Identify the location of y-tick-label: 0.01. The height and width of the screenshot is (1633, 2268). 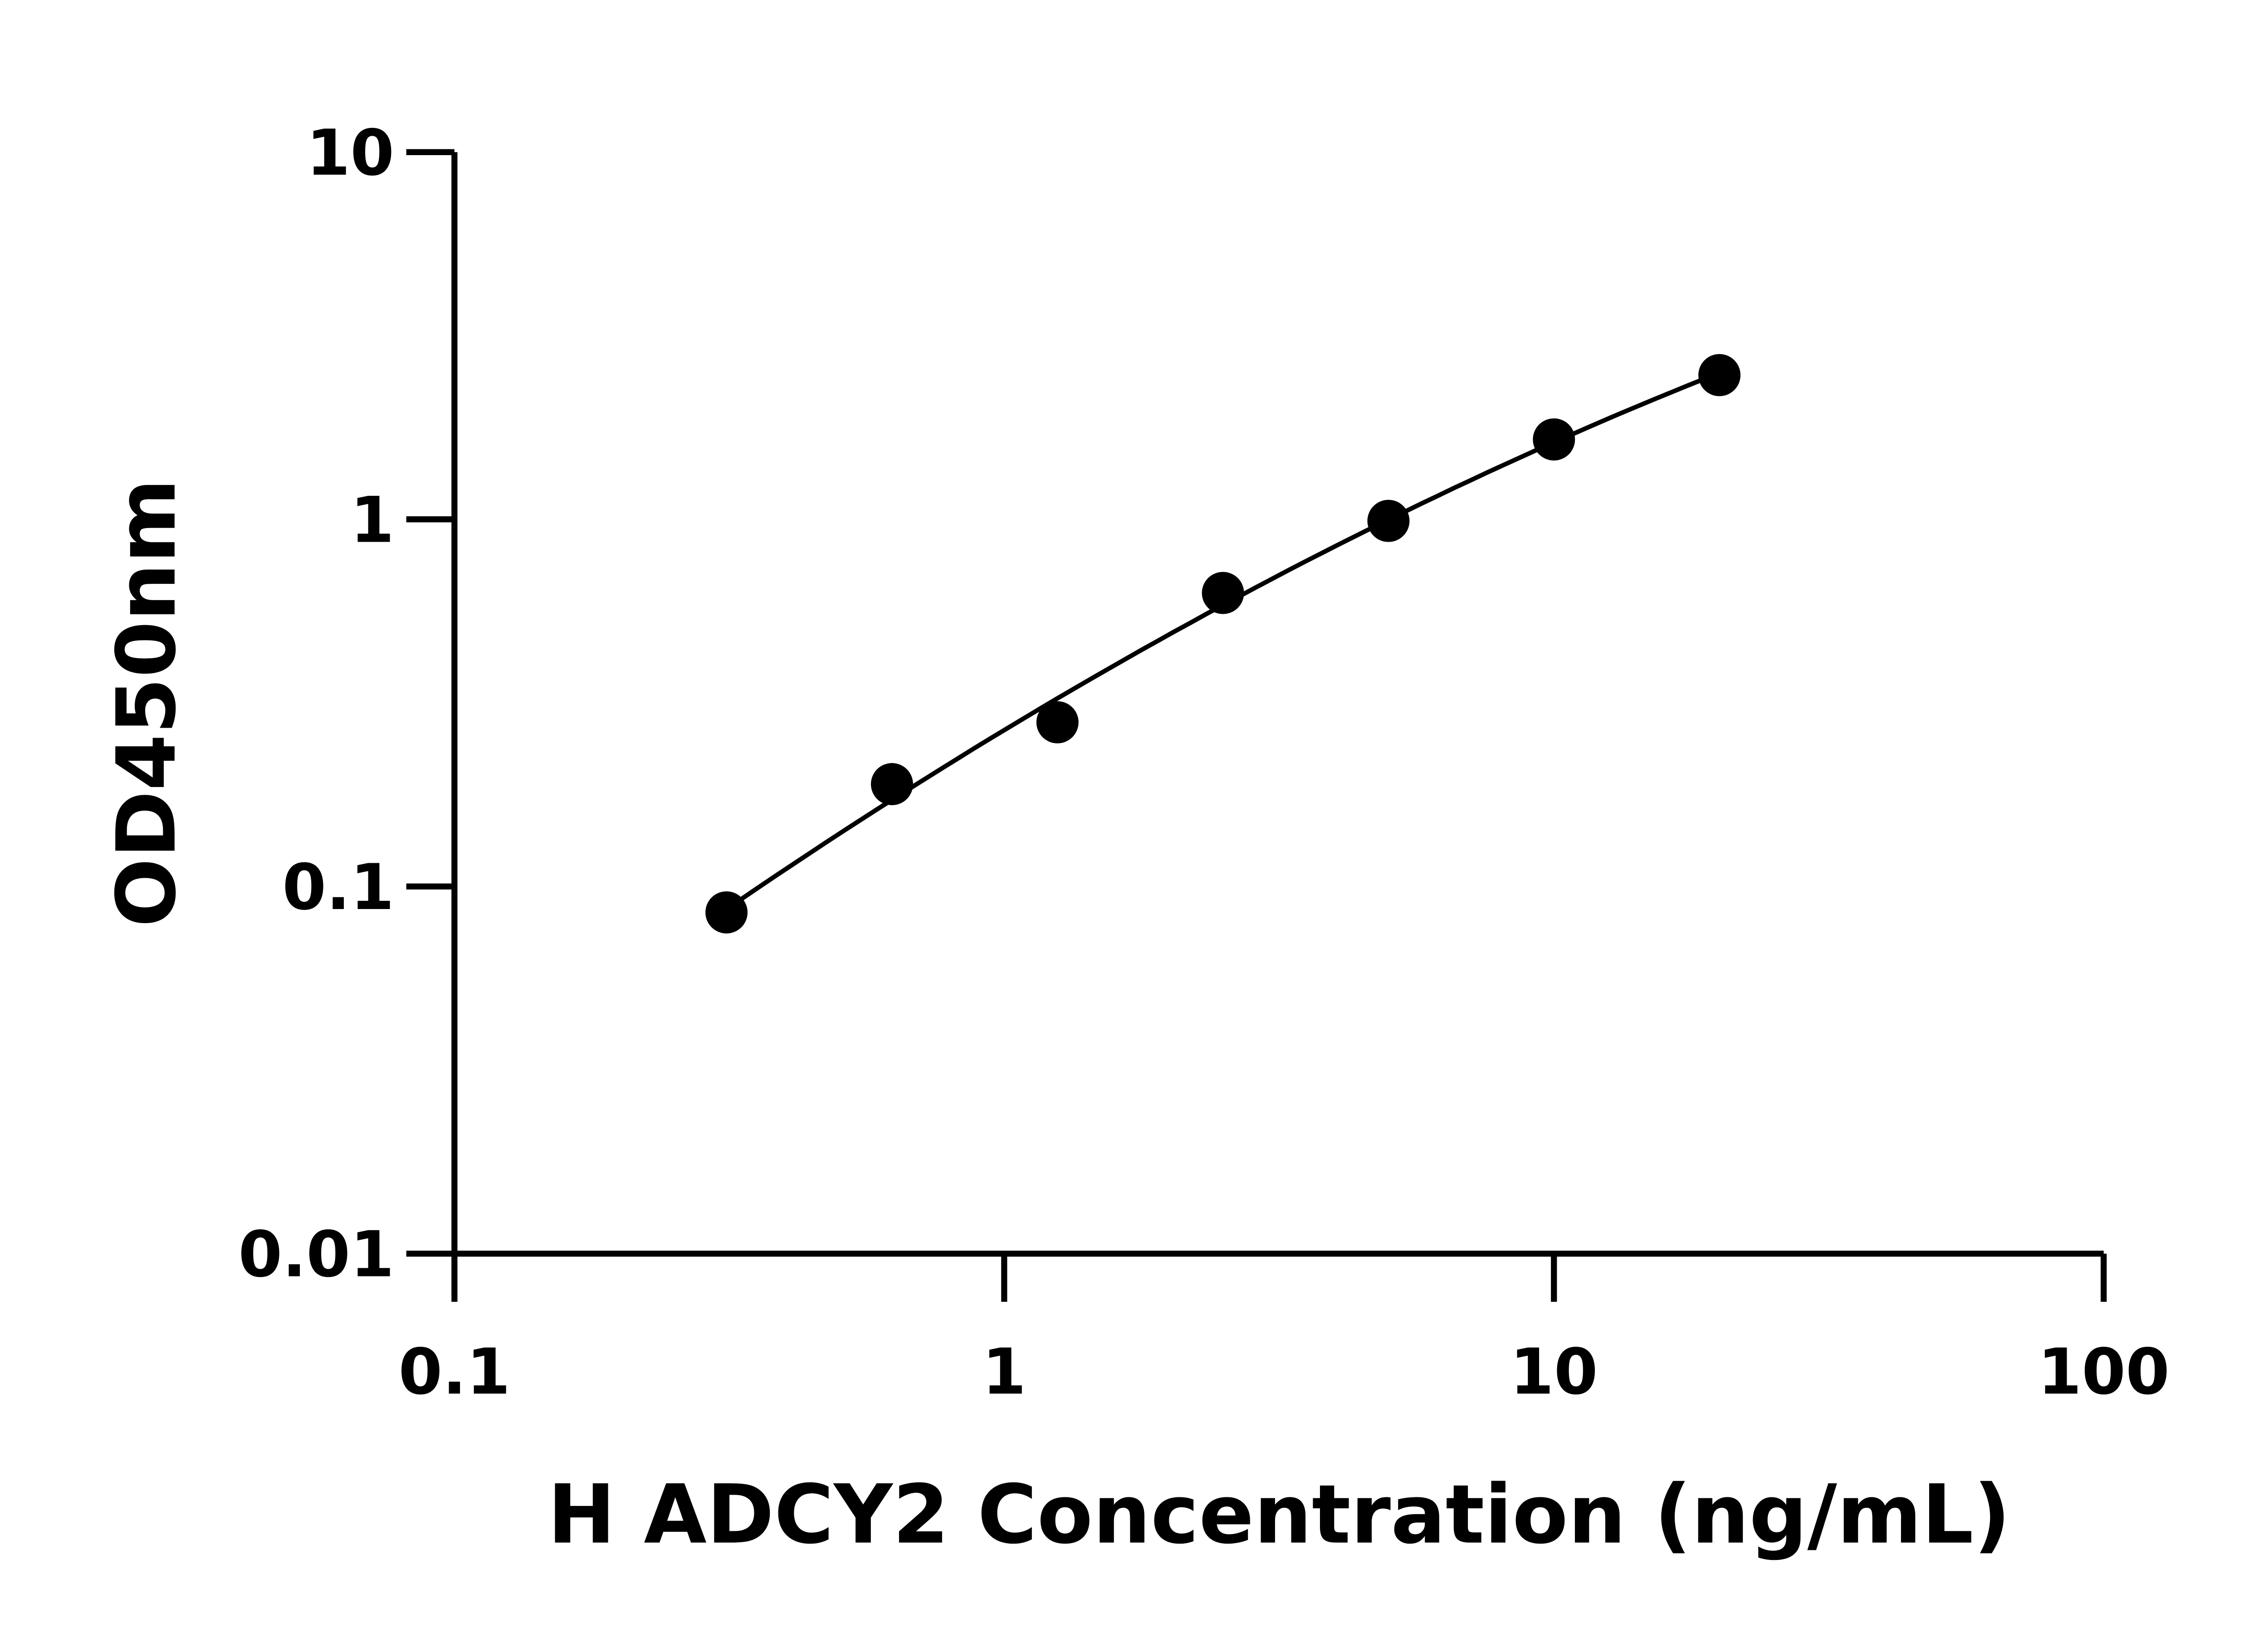
(316, 1254).